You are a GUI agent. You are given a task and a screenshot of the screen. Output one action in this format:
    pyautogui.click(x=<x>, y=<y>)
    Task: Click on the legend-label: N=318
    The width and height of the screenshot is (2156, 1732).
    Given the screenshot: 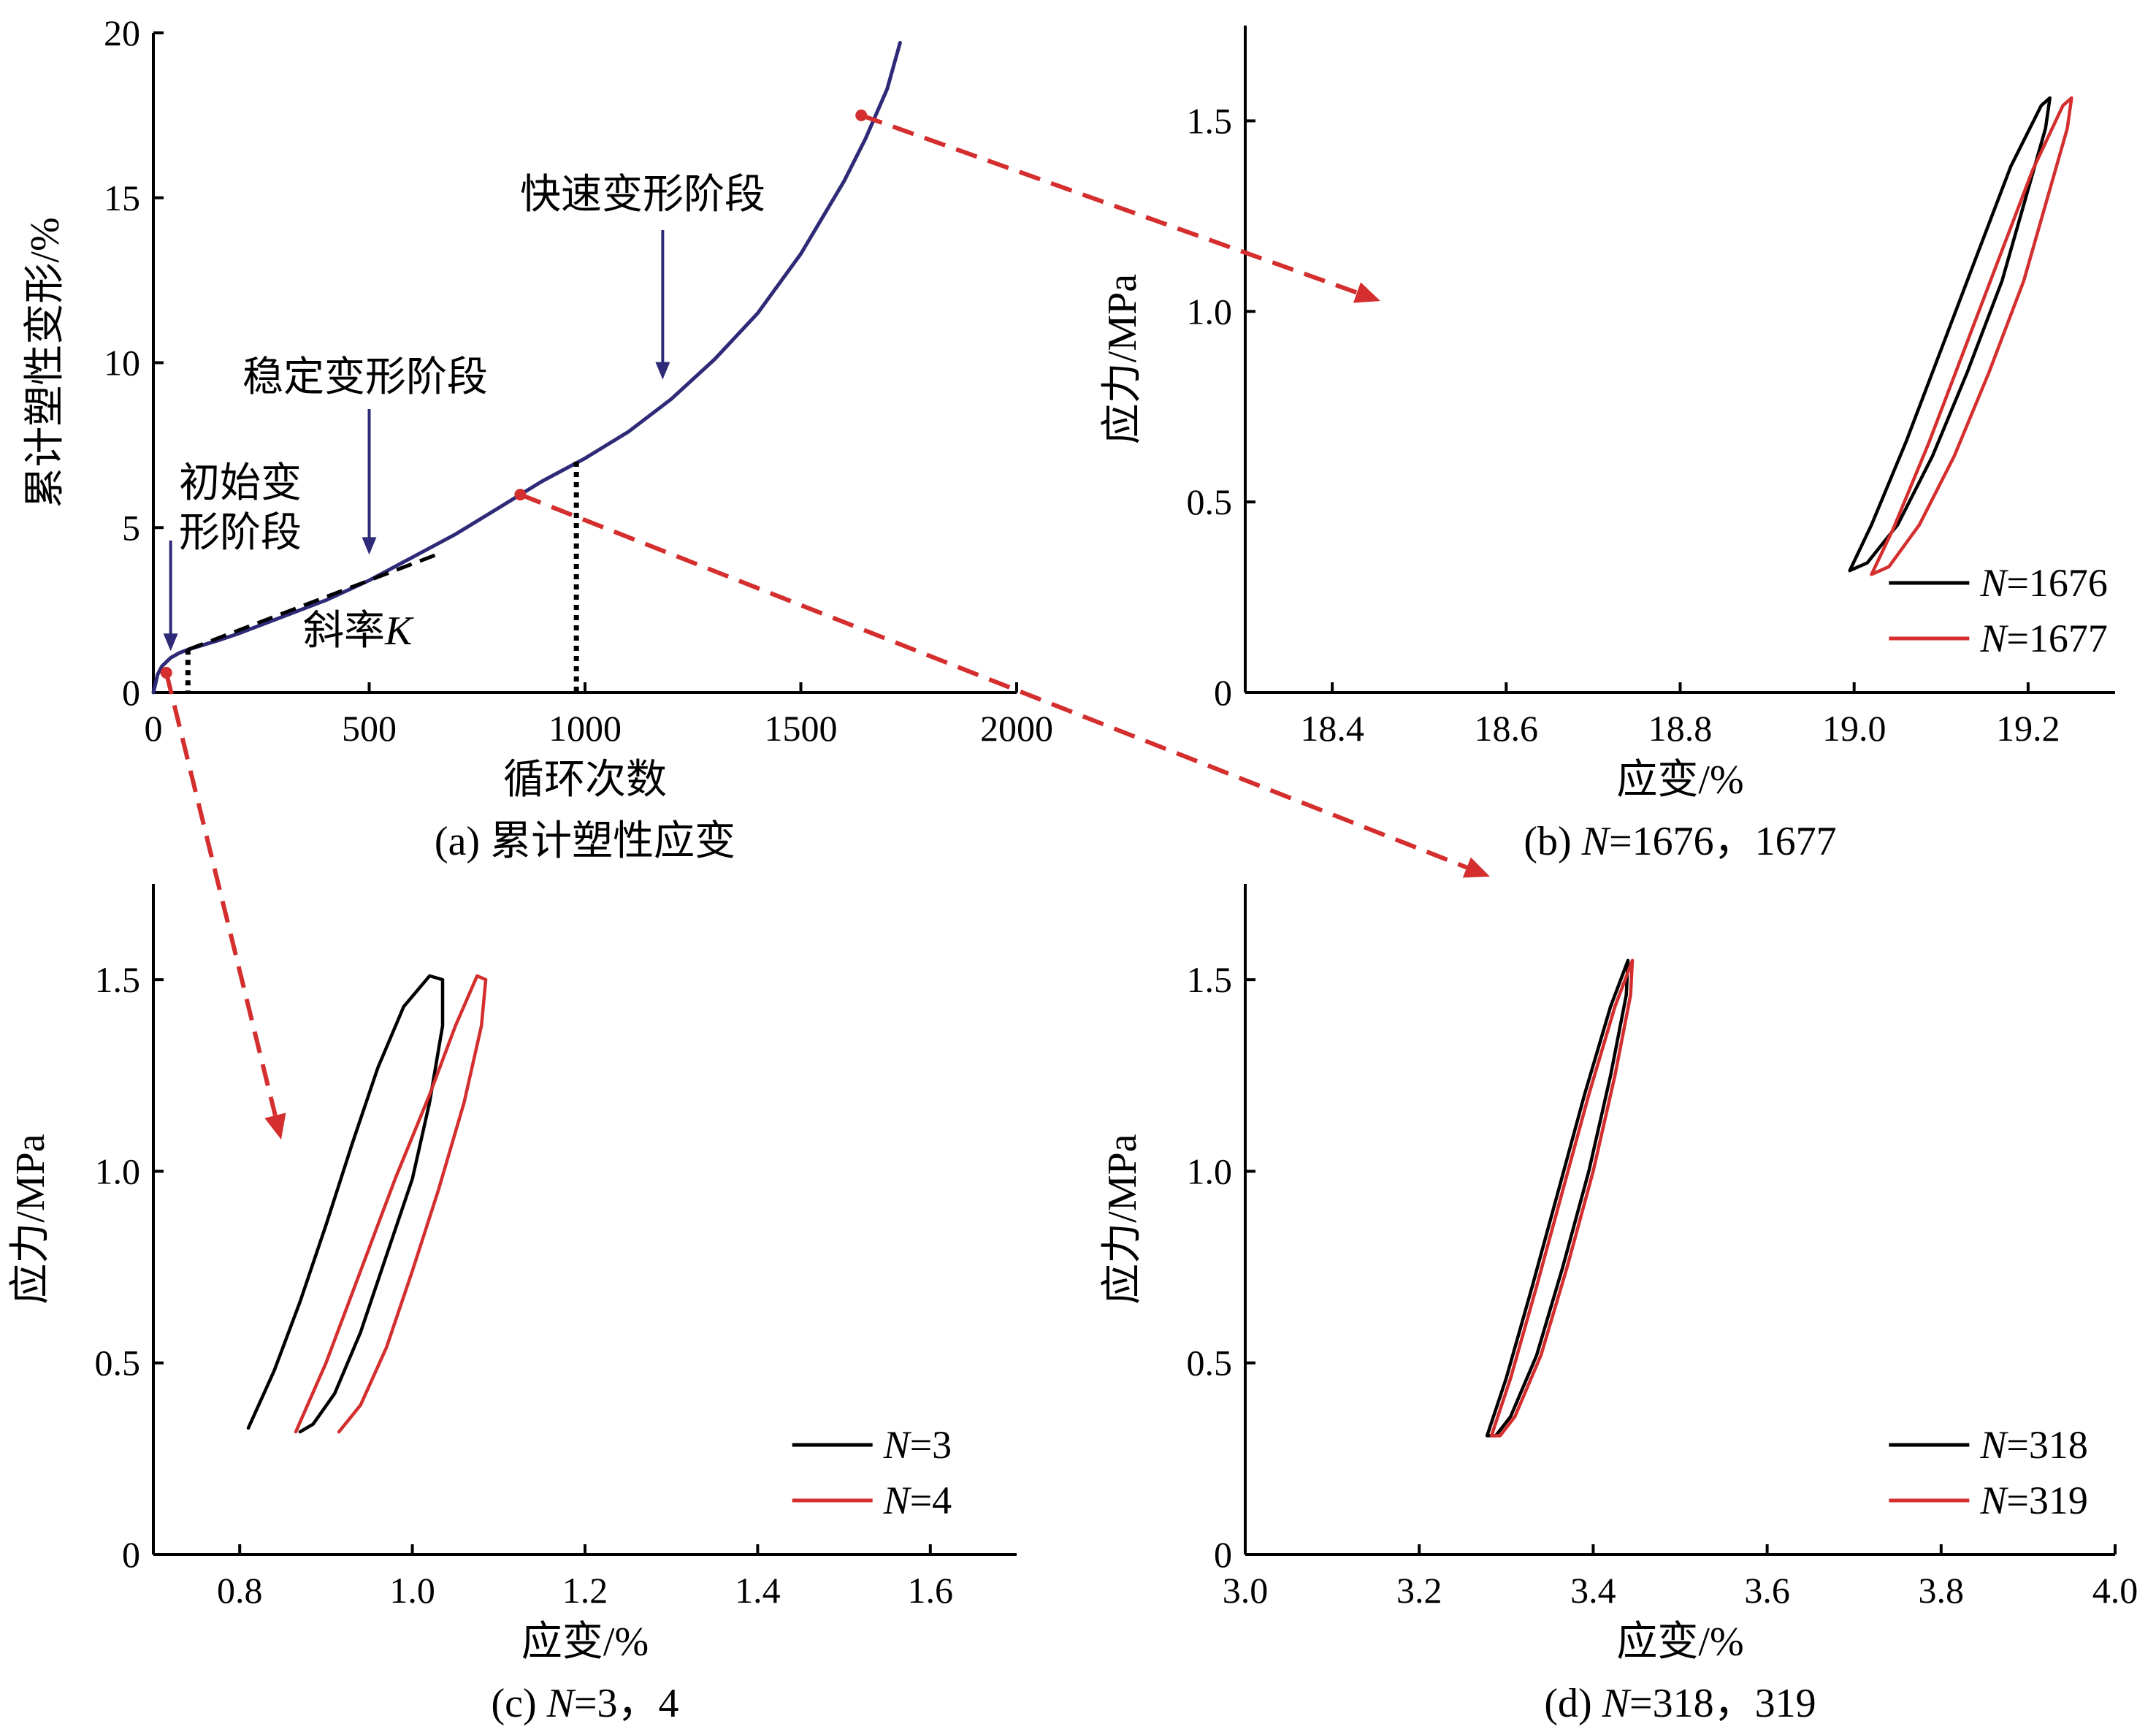 What is the action you would take?
    pyautogui.click(x=2034, y=1445)
    